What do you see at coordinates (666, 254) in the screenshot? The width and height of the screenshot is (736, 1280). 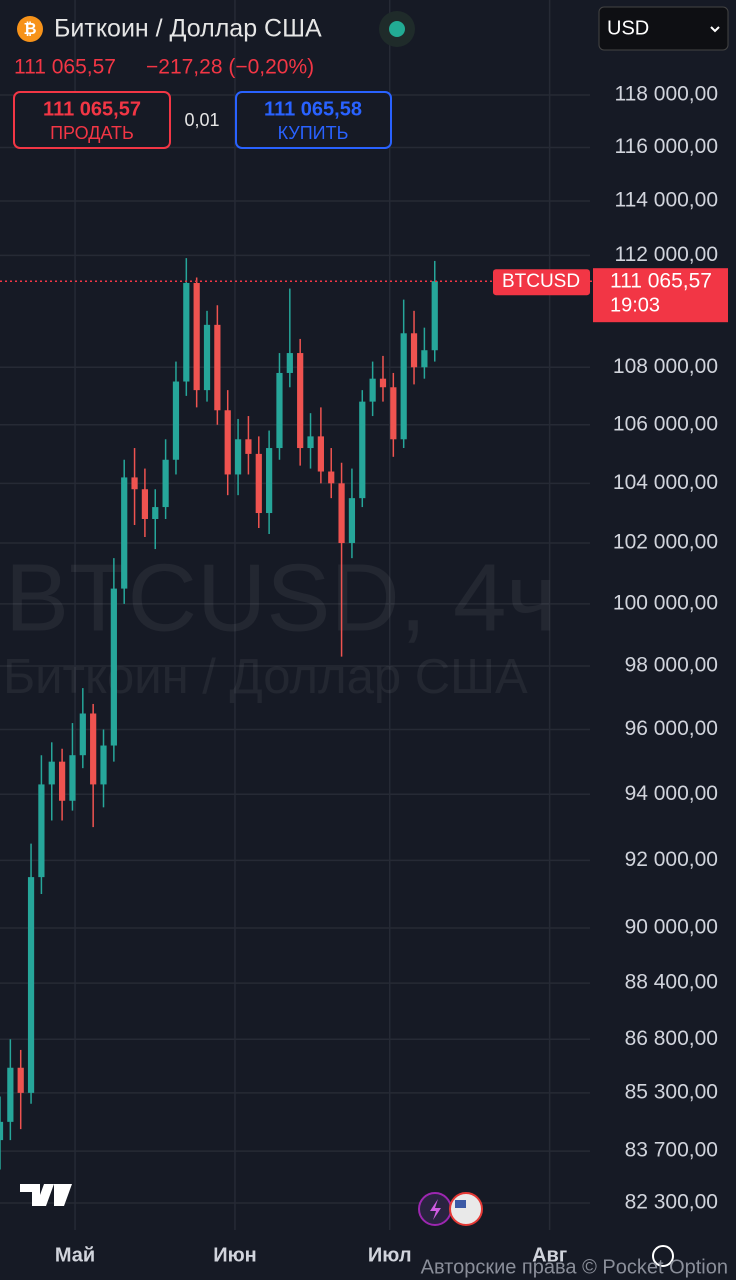 I see `y-tick-label: 112 000,00` at bounding box center [666, 254].